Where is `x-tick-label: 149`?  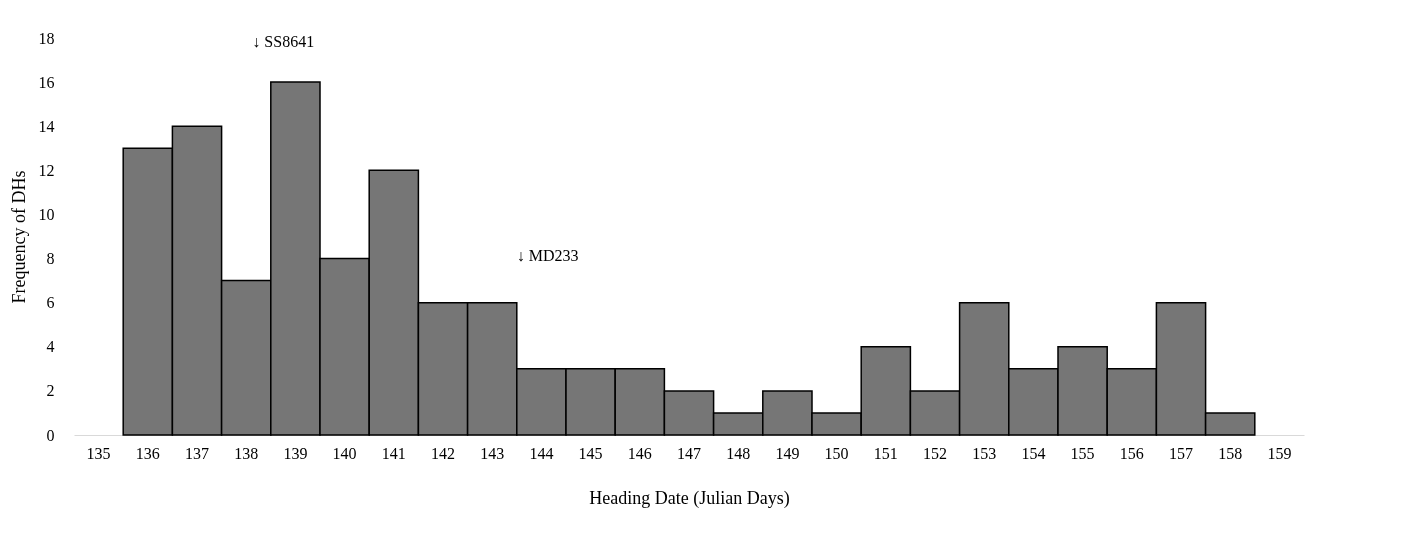 x-tick-label: 149 is located at coordinates (787, 453).